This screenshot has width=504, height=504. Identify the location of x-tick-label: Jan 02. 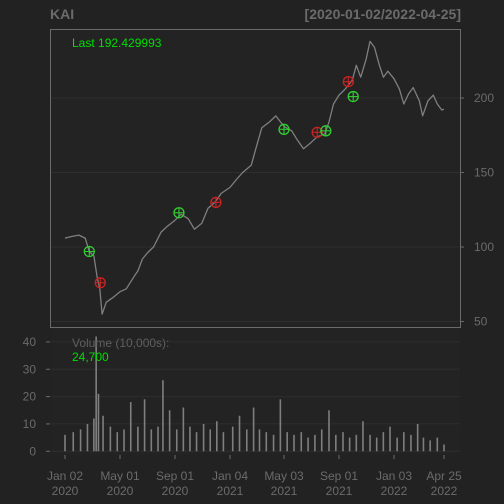
(65, 476).